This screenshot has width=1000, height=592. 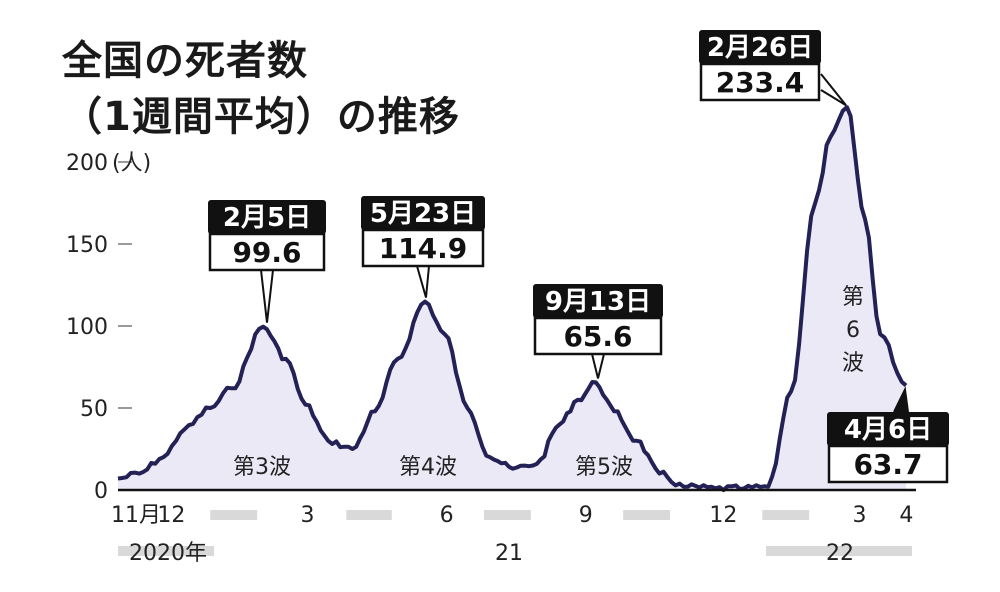 I want to click on y-tick-label: 0, so click(x=101, y=491).